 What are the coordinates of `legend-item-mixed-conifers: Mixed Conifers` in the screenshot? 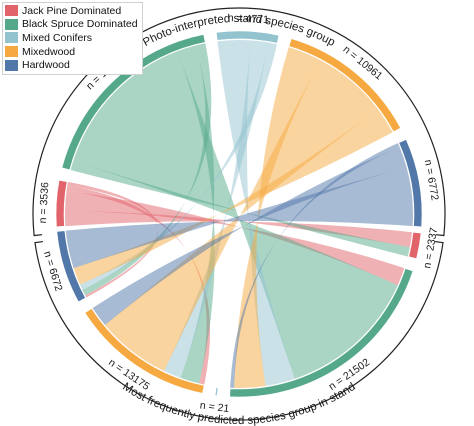 It's located at (71, 38).